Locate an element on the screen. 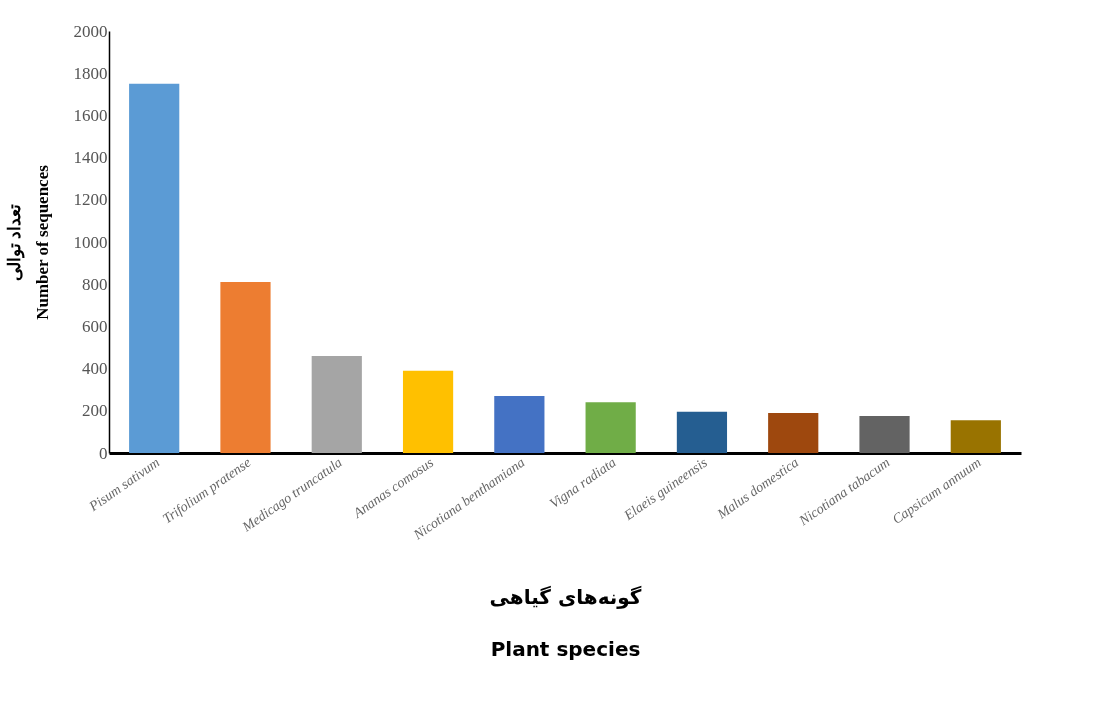 This screenshot has height=727, width=1094. y-tick-label: 1000 is located at coordinates (90, 242).